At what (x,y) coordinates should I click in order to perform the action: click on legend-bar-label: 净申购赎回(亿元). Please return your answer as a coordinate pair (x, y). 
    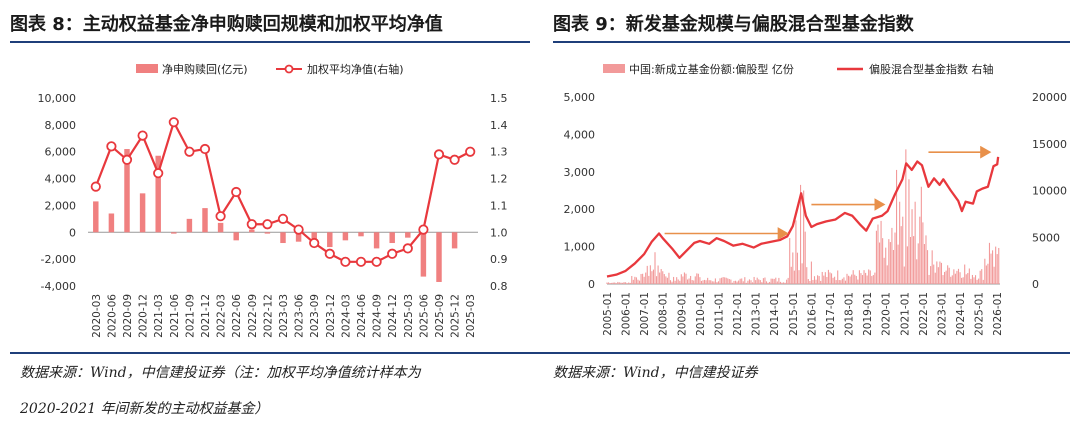
    Looking at the image, I should click on (205, 69).